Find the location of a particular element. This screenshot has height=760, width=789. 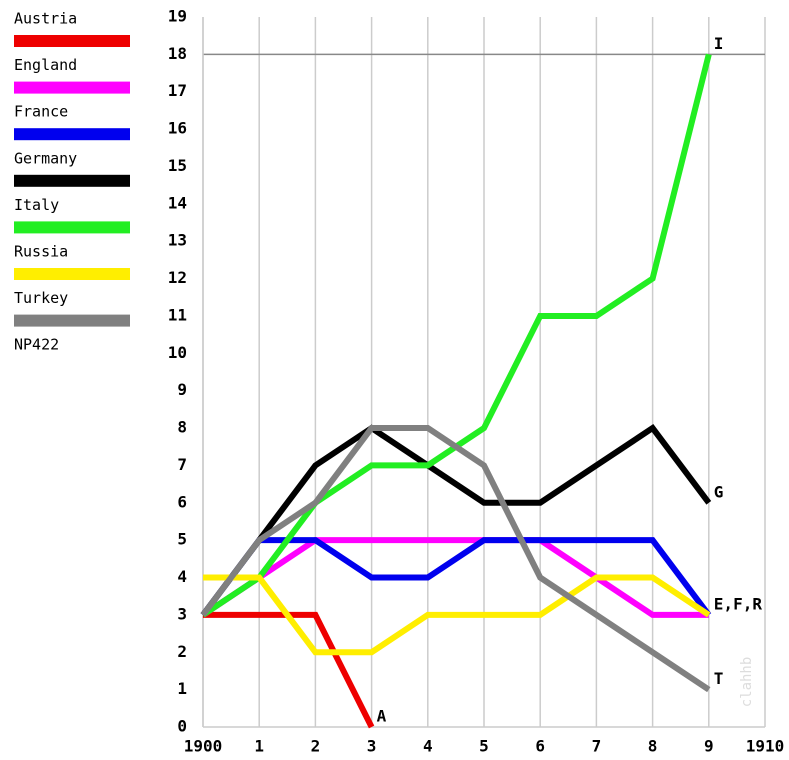

y-tick-label: 14 is located at coordinates (177, 202).